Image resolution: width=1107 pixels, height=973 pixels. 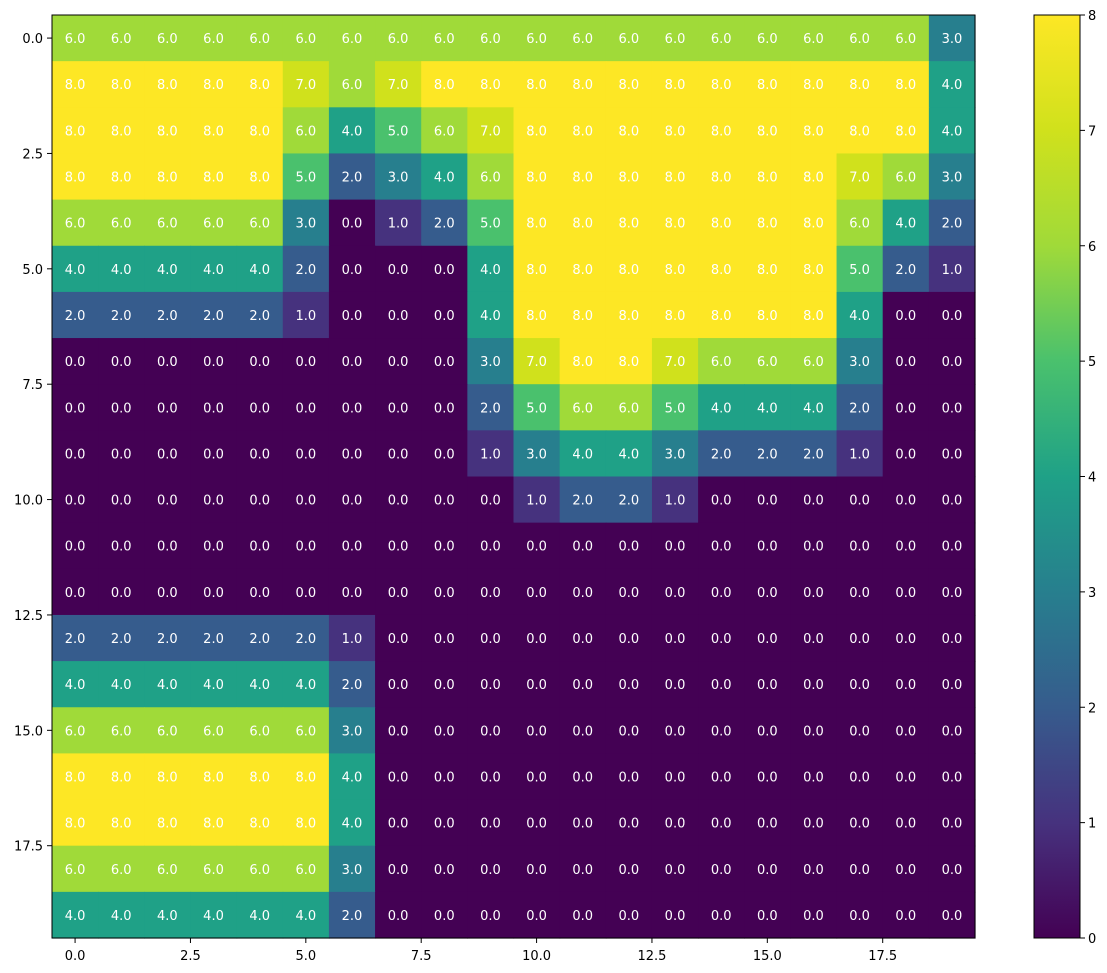 I want to click on cell-value-label: 7.0, so click(x=305, y=85).